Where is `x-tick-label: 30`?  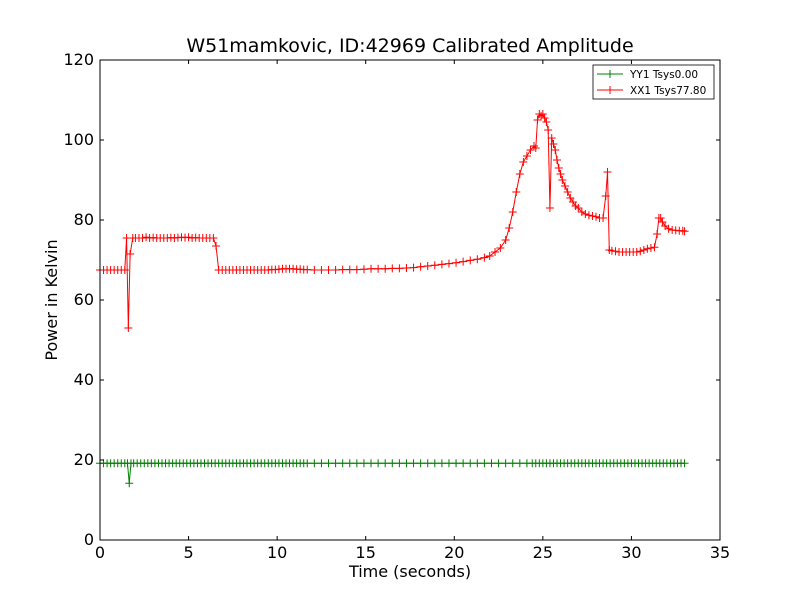 x-tick-label: 30 is located at coordinates (631, 552).